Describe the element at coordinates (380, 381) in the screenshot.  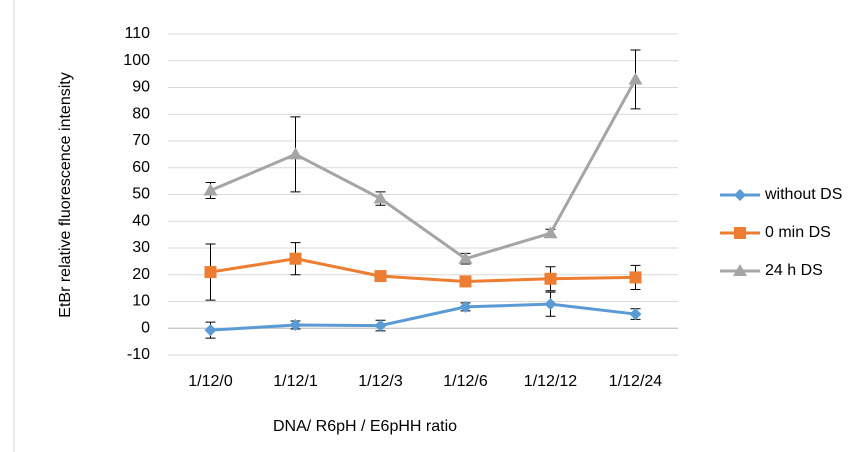
I see `x-tick-label: 1/12/3` at that location.